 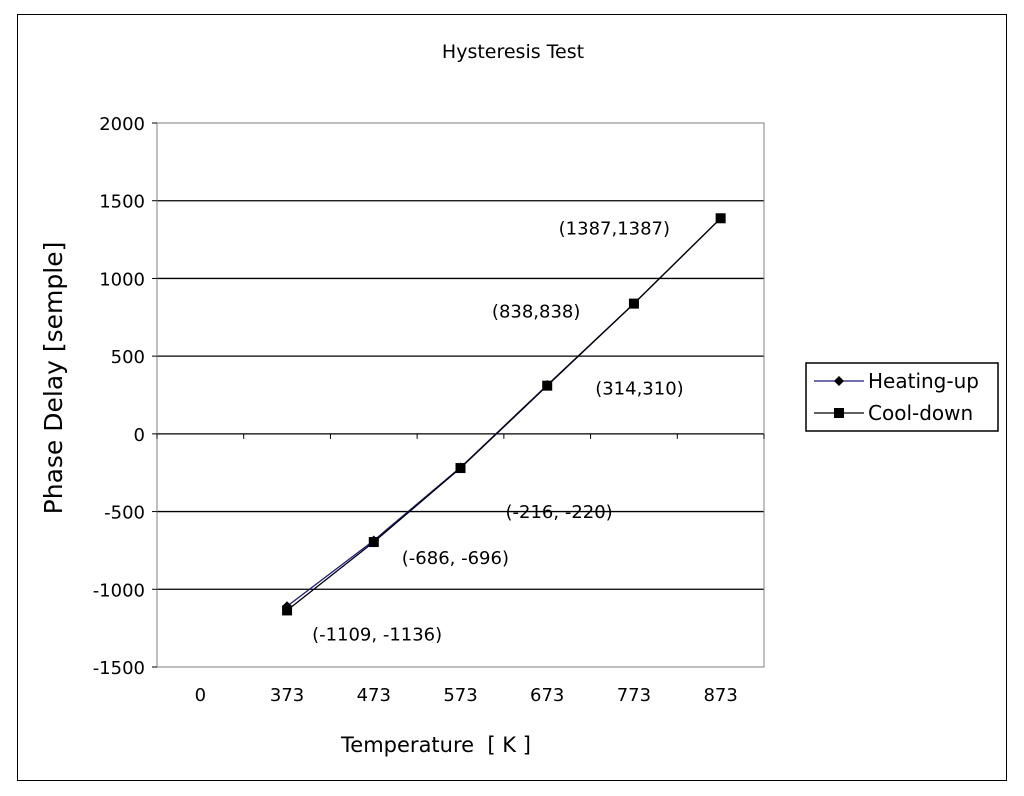 What do you see at coordinates (119, 668) in the screenshot?
I see `y-tick-label: -1500` at bounding box center [119, 668].